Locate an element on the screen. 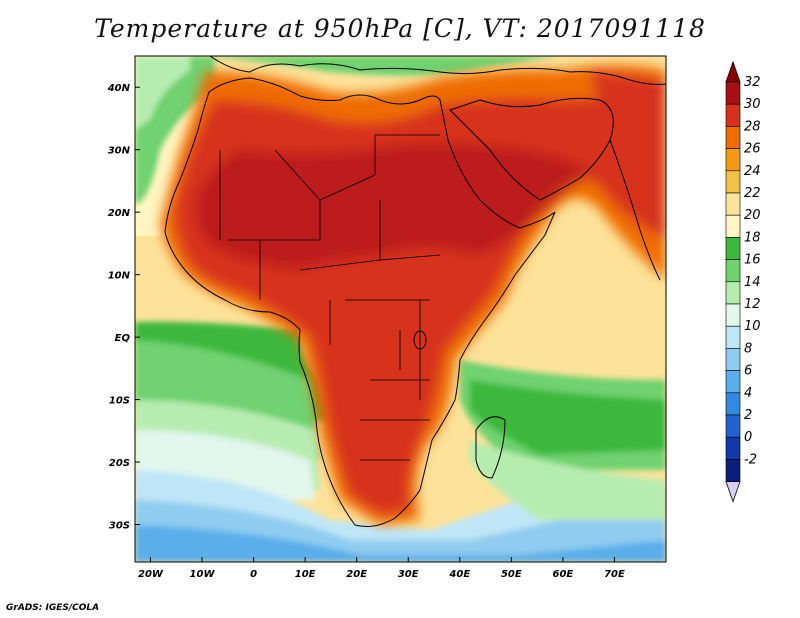  colorbar-label: 22 is located at coordinates (752, 193).